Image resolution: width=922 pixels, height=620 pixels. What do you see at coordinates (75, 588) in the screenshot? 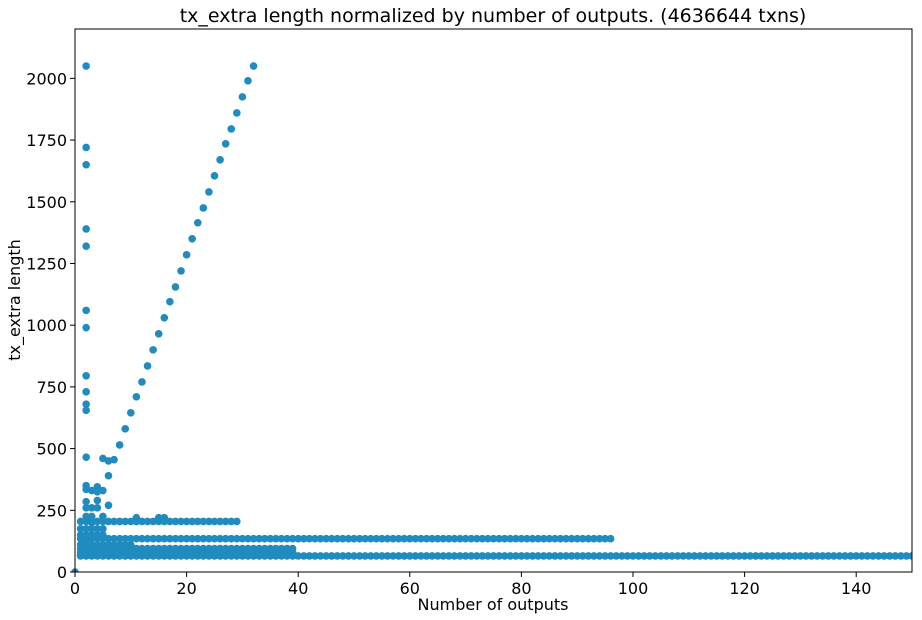
I see `x-tick-label: 0` at bounding box center [75, 588].